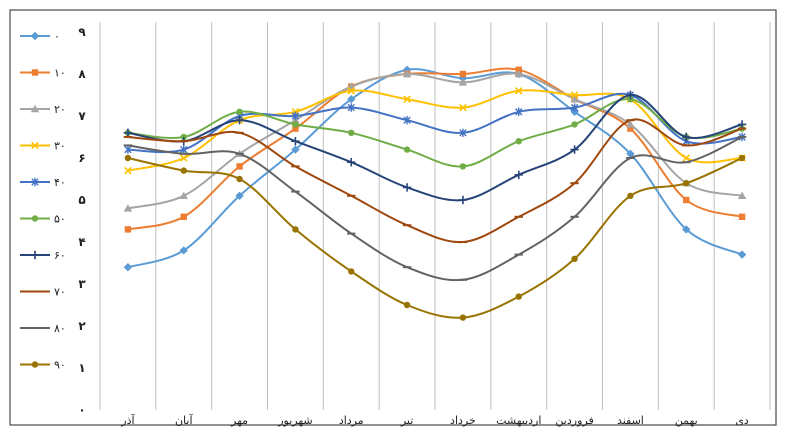  I want to click on legend-label: ۰, so click(57, 36).